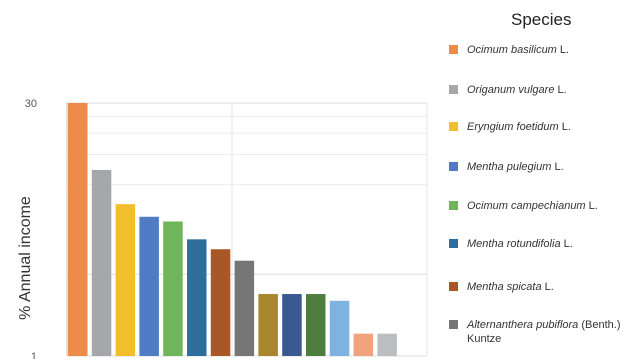 This screenshot has width=633, height=364. I want to click on y-tick-label: 1, so click(34, 355).